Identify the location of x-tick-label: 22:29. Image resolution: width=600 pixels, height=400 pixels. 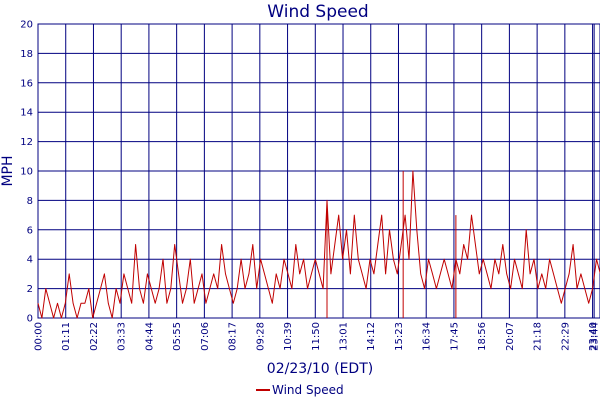
(565, 336).